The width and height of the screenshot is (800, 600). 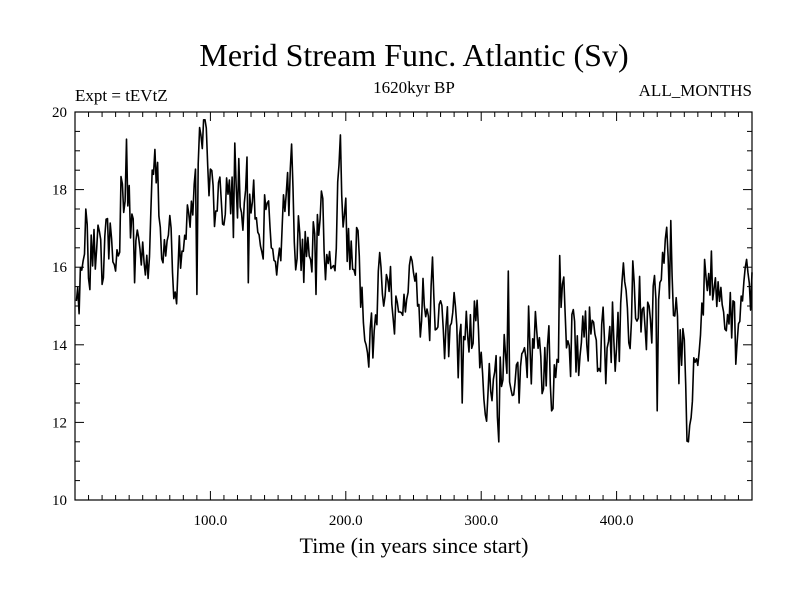 I want to click on y-tick-label: 12, so click(x=59, y=423).